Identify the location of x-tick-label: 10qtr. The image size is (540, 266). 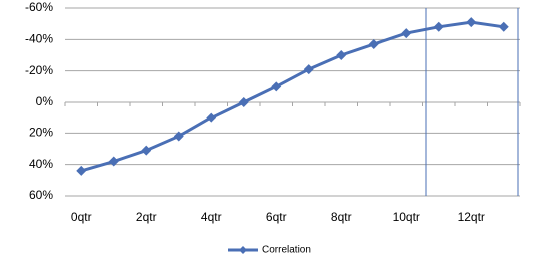
(406, 217).